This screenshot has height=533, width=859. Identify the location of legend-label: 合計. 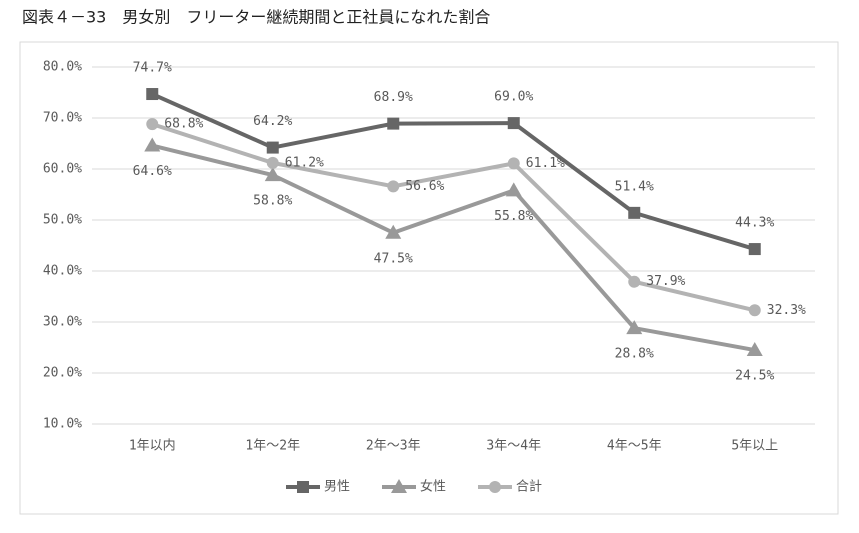
(529, 487).